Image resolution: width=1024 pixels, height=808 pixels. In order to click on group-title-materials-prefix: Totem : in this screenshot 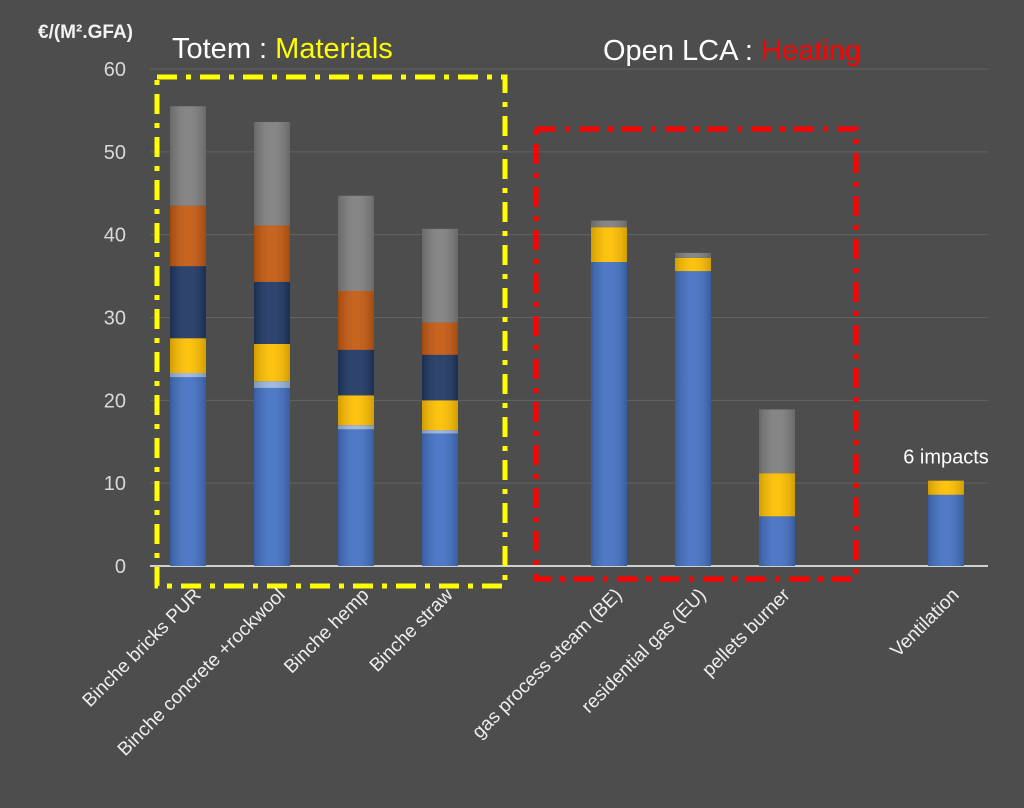, I will do `click(223, 49)`.